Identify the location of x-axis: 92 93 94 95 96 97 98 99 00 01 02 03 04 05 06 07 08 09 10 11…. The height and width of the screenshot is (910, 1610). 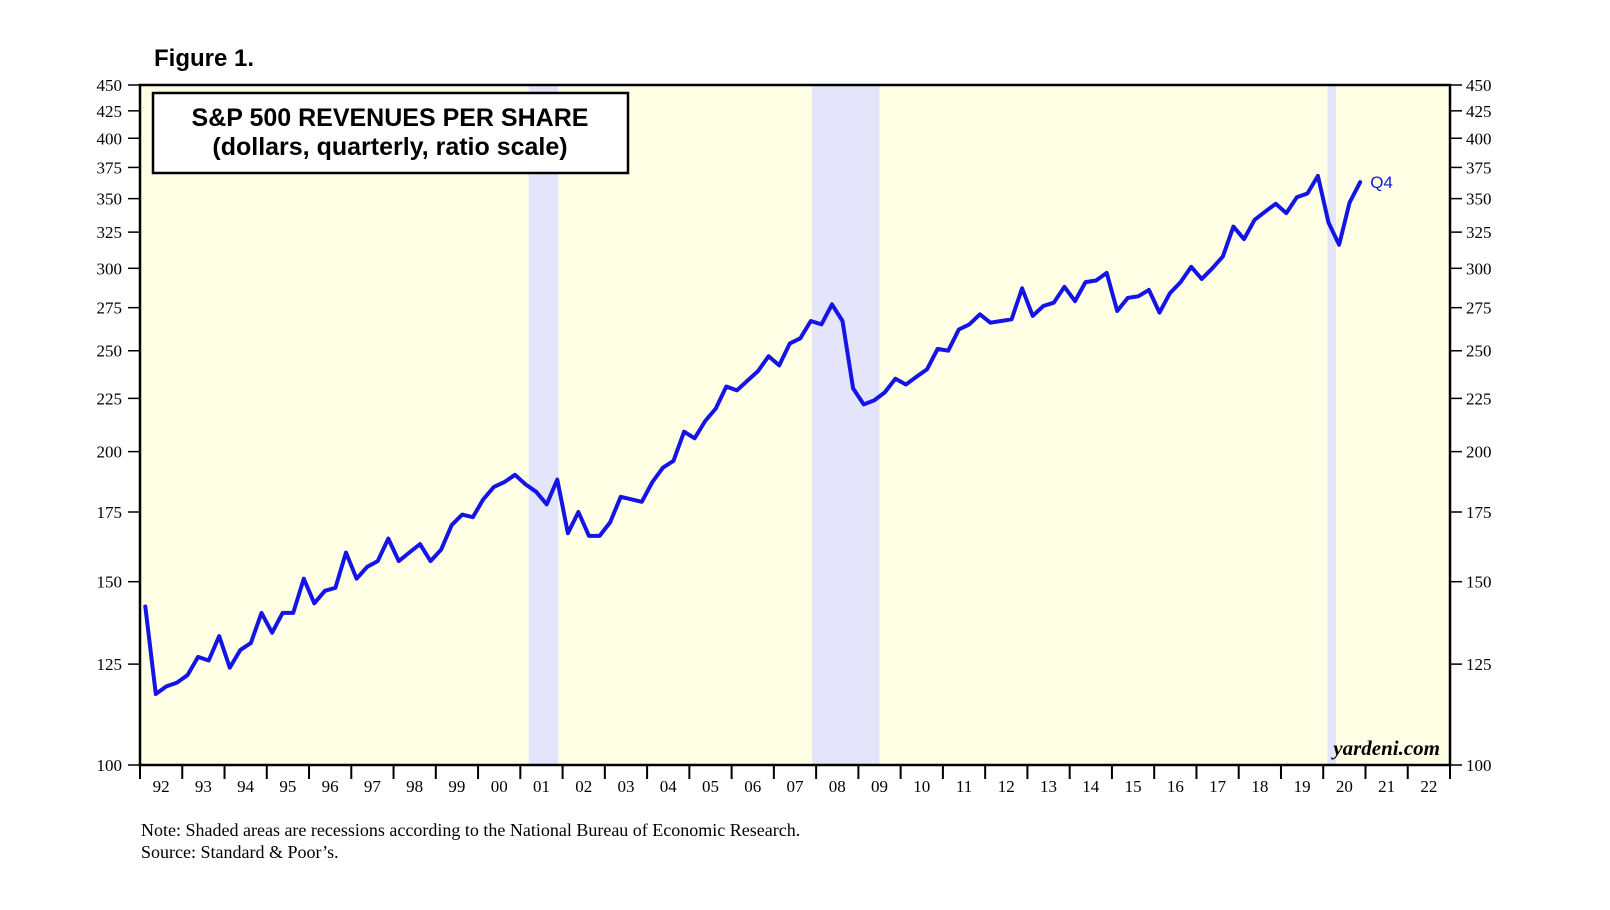
(795, 780).